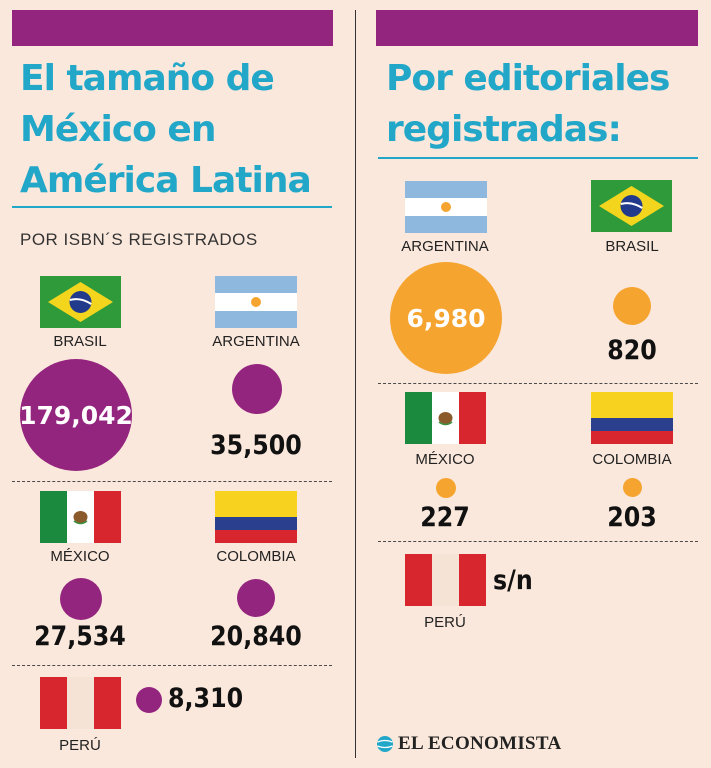 This screenshot has width=711, height=768. Describe the element at coordinates (538, 158) in the screenshot. I see `right-title-rule` at that location.